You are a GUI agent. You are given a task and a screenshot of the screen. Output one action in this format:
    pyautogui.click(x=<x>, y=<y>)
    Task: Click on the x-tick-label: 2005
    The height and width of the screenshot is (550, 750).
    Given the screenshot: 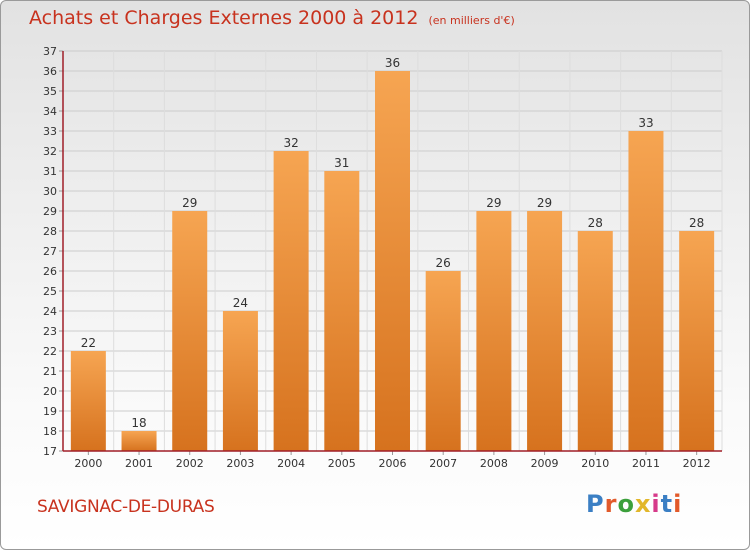 What is the action you would take?
    pyautogui.click(x=342, y=463)
    